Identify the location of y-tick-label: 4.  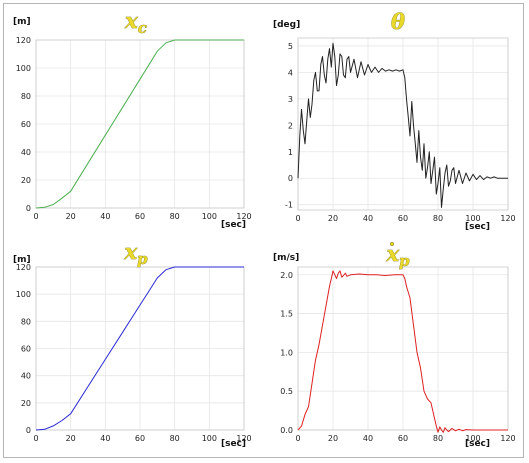
(290, 72).